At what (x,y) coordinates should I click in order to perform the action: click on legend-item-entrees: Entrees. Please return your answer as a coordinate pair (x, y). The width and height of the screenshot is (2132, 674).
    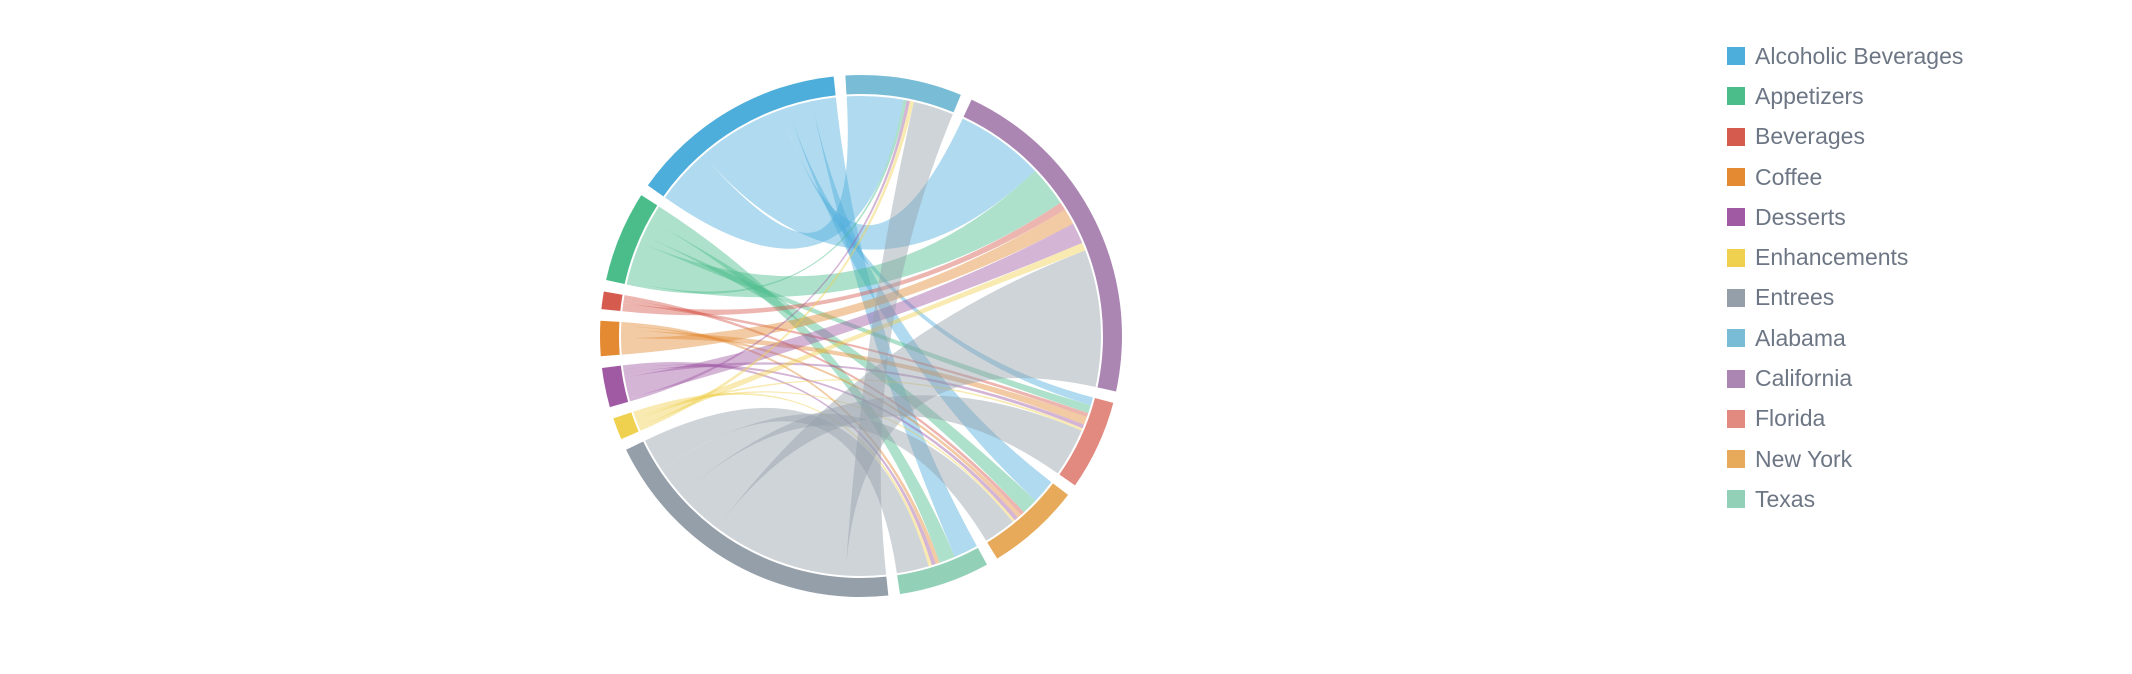
    Looking at the image, I should click on (1845, 298).